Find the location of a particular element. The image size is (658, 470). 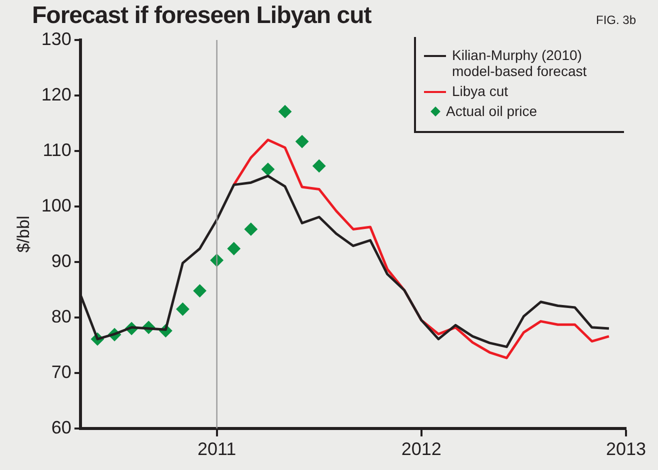

y-axis-title: $/bbl is located at coordinates (23, 234).